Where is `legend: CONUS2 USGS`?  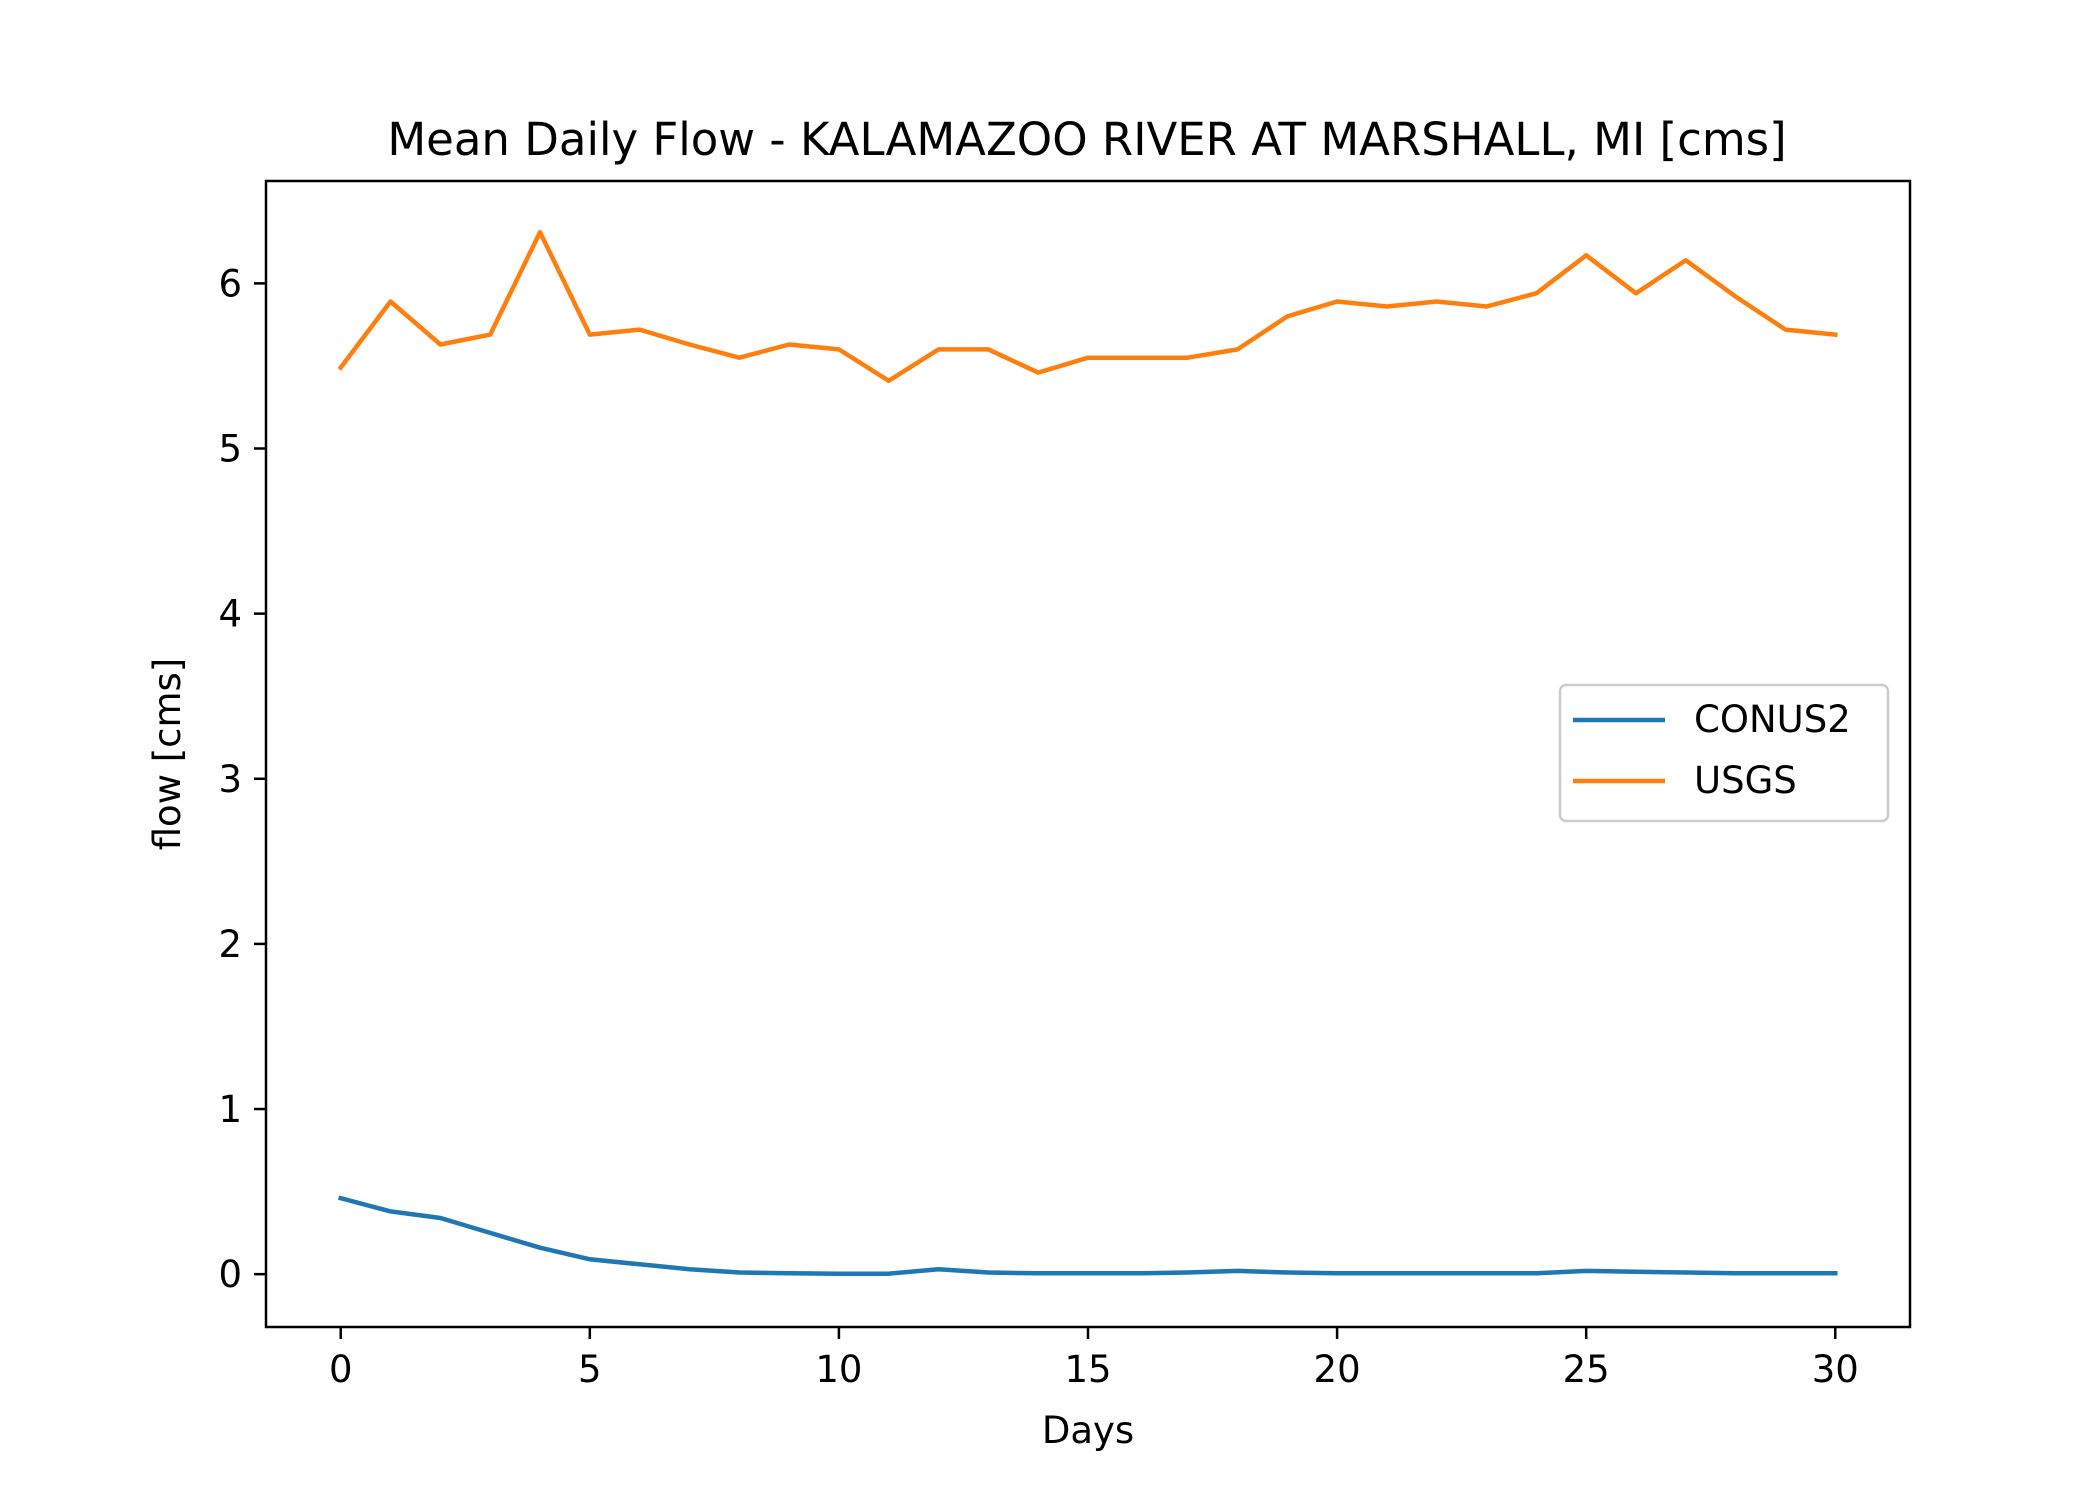
legend: CONUS2 USGS is located at coordinates (1724, 753).